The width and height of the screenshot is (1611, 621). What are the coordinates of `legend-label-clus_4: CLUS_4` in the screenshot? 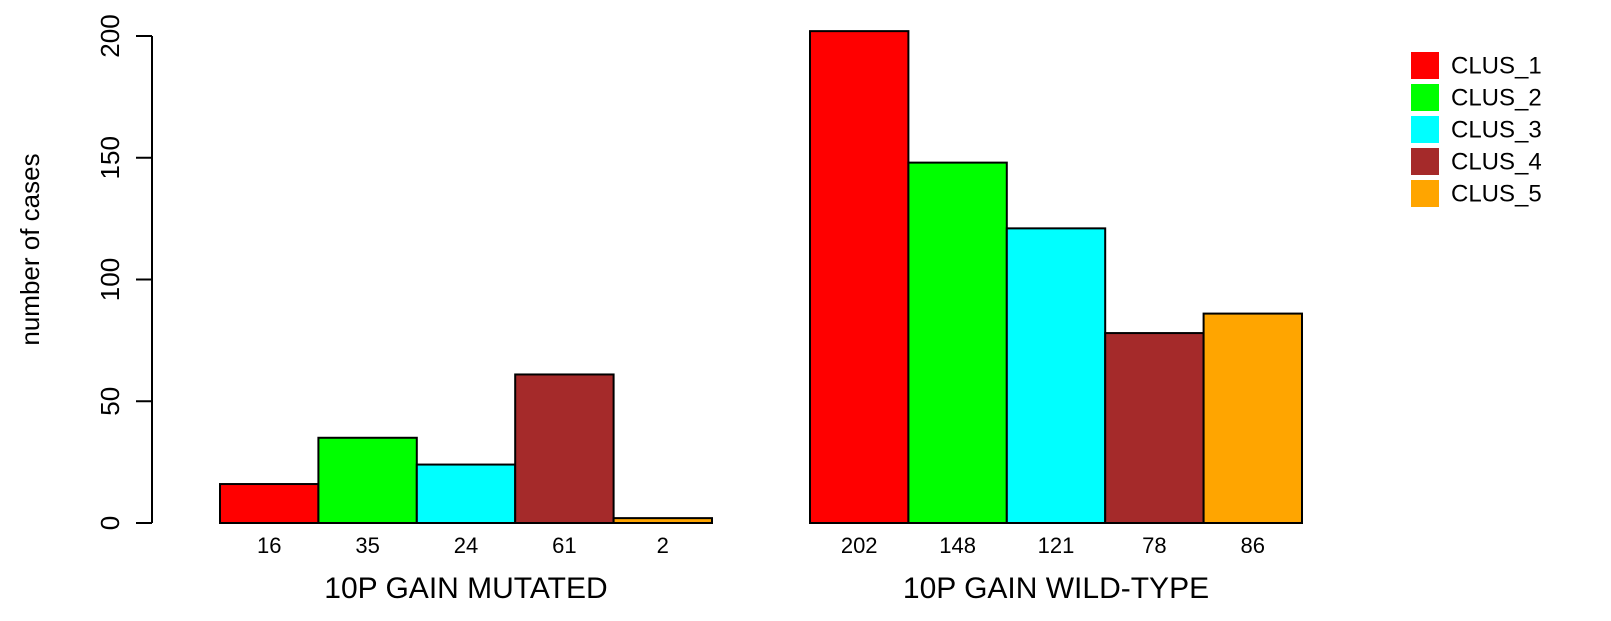 It's located at (1496, 162).